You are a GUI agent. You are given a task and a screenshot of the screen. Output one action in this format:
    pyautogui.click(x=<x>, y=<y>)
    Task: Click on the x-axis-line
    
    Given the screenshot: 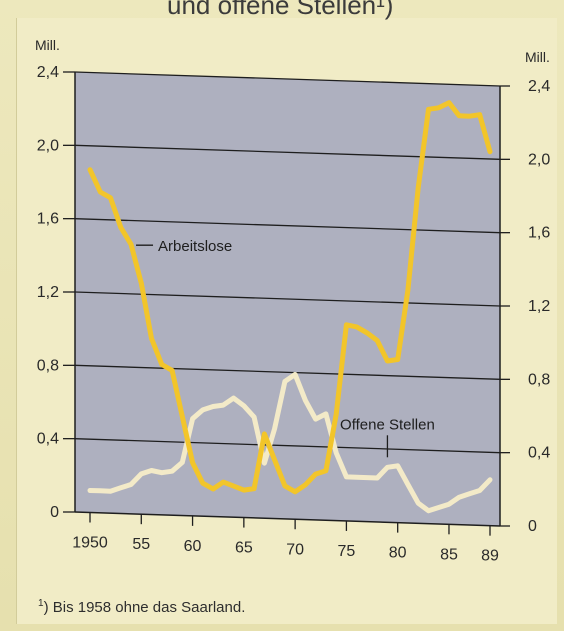 What is the action you would take?
    pyautogui.click(x=287, y=519)
    